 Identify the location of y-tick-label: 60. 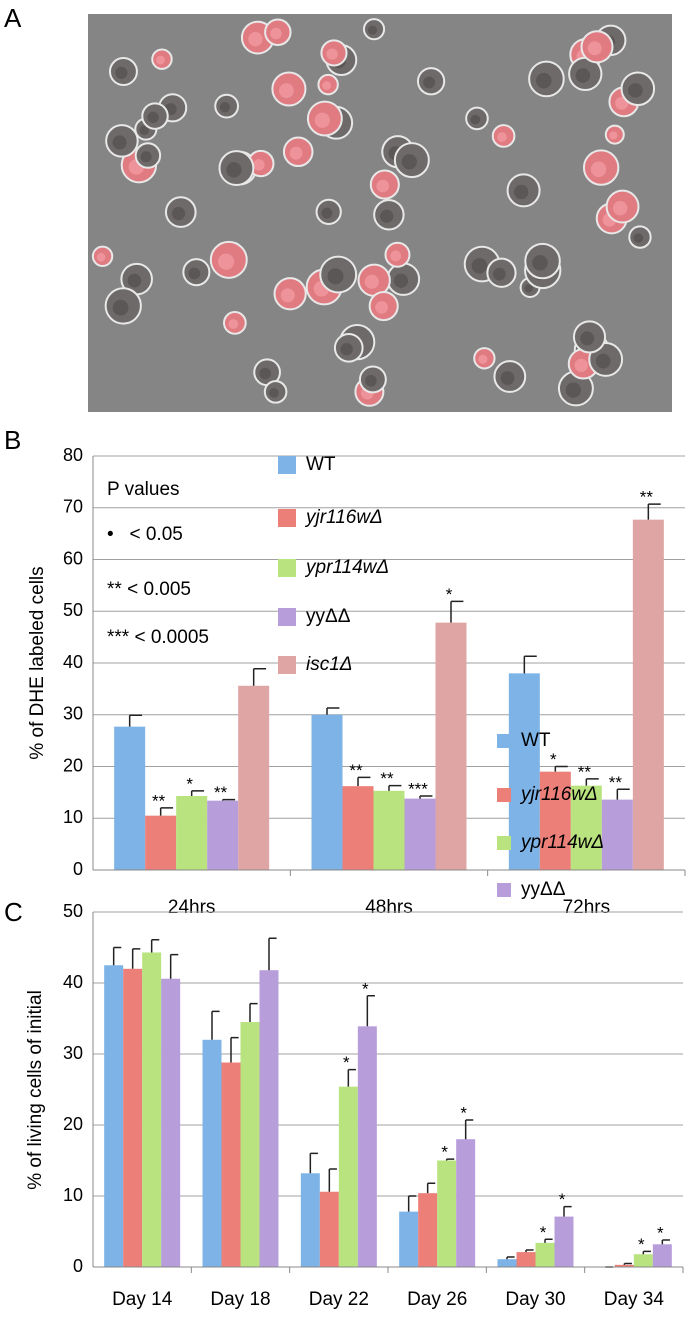
(73, 558).